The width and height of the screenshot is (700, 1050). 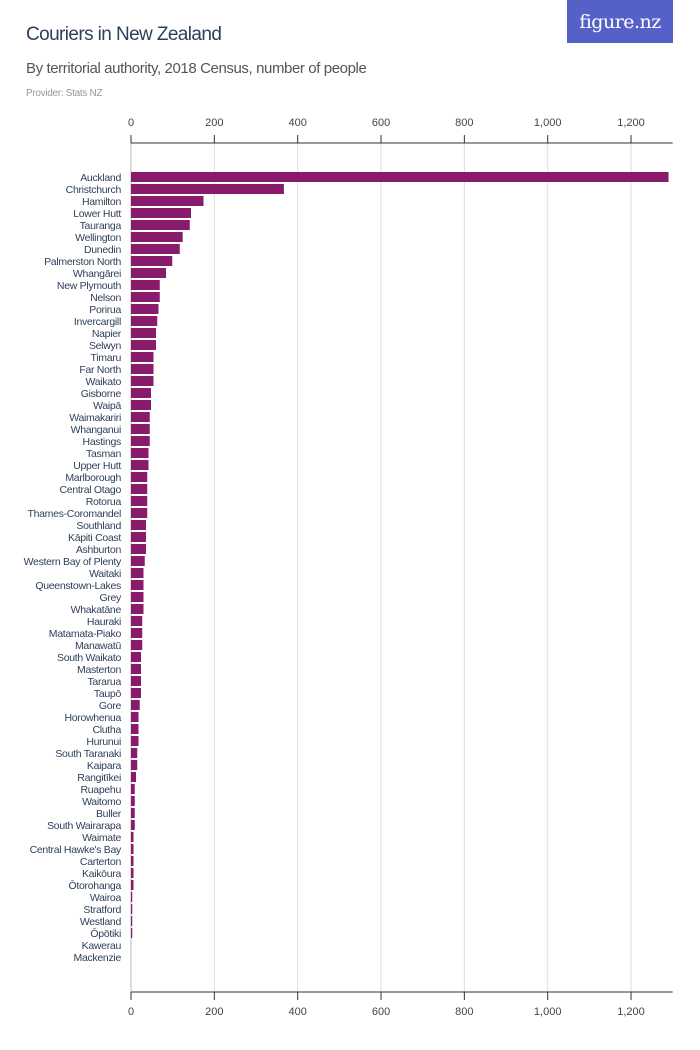 I want to click on category-label: Lower Hutt, so click(x=97, y=214).